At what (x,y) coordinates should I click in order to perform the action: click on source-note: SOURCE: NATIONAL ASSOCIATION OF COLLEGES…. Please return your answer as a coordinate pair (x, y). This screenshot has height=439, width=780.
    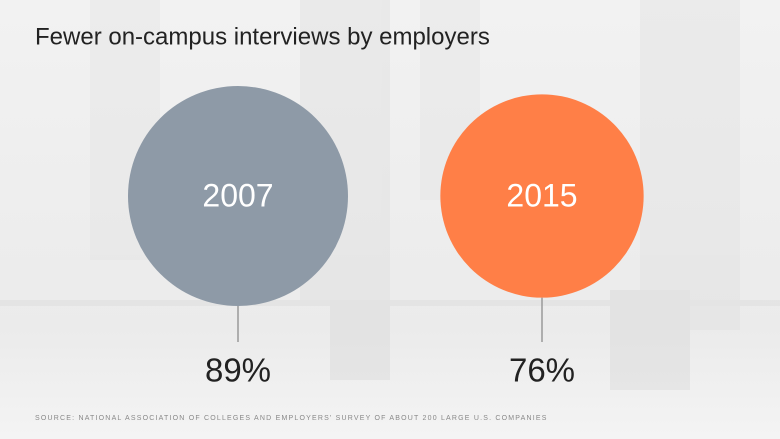
    Looking at the image, I should click on (291, 418).